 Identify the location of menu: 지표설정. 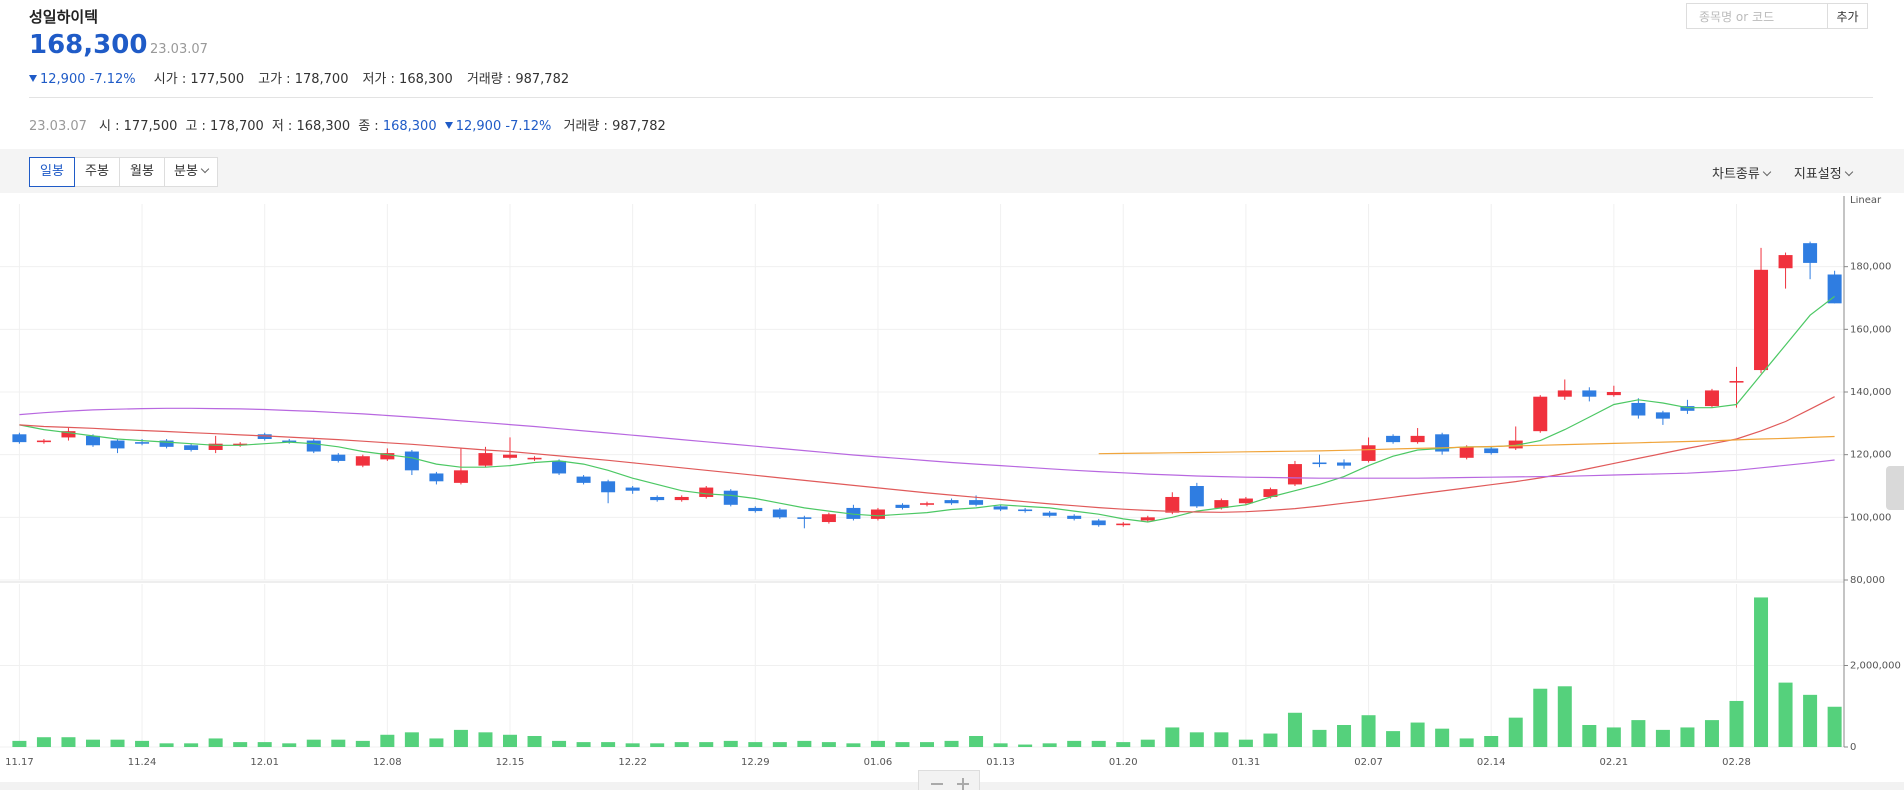
(1823, 174).